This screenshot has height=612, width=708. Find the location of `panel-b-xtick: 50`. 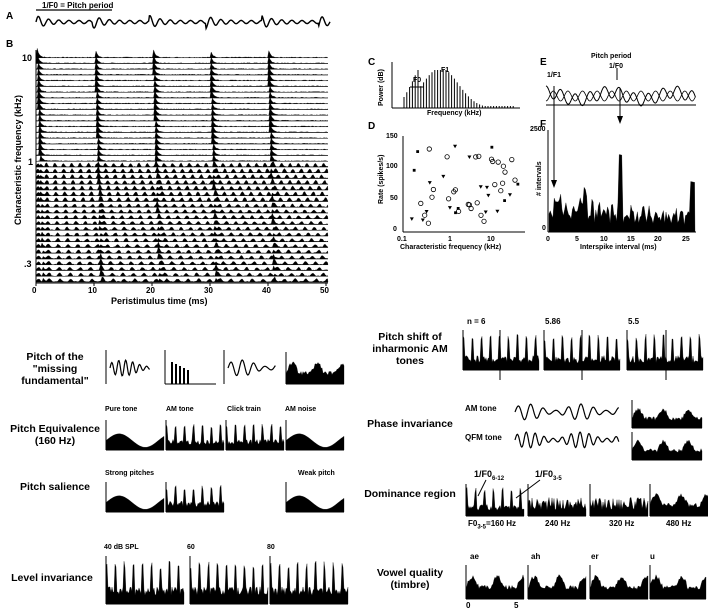

panel-b-xtick: 50 is located at coordinates (324, 290).